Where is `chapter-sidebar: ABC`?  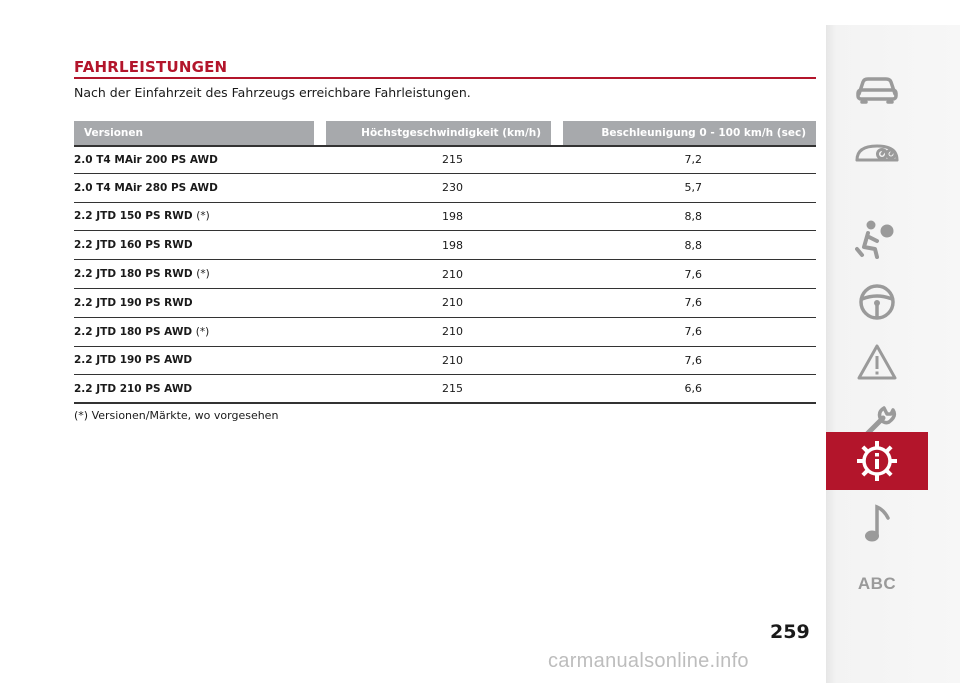
chapter-sidebar: ABC is located at coordinates (893, 354).